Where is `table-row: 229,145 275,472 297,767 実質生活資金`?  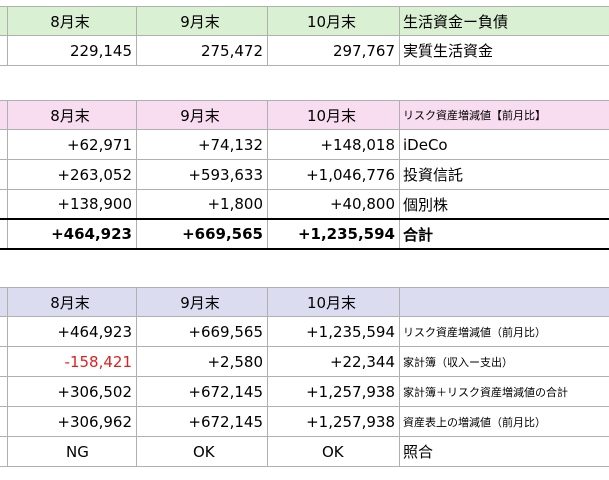
table-row: 229,145 275,472 297,767 実質生活資金 is located at coordinates (304, 51).